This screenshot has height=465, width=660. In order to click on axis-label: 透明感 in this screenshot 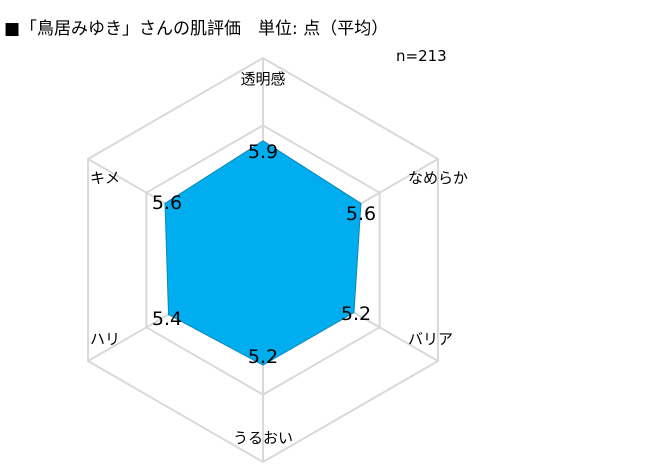, I will do `click(262, 79)`.